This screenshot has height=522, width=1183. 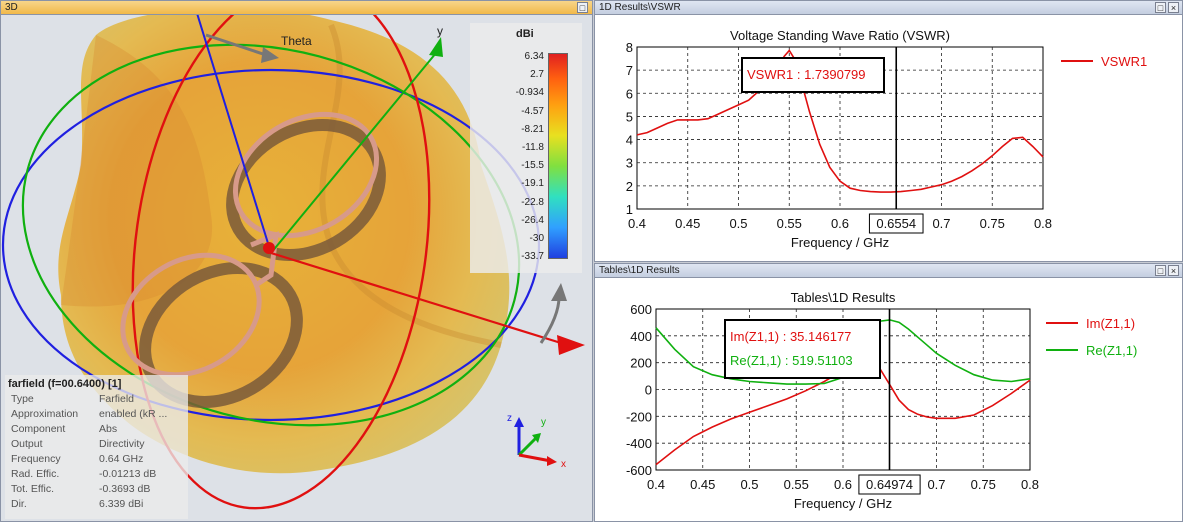 I want to click on info-key: Tot. Effic., so click(x=32, y=489).